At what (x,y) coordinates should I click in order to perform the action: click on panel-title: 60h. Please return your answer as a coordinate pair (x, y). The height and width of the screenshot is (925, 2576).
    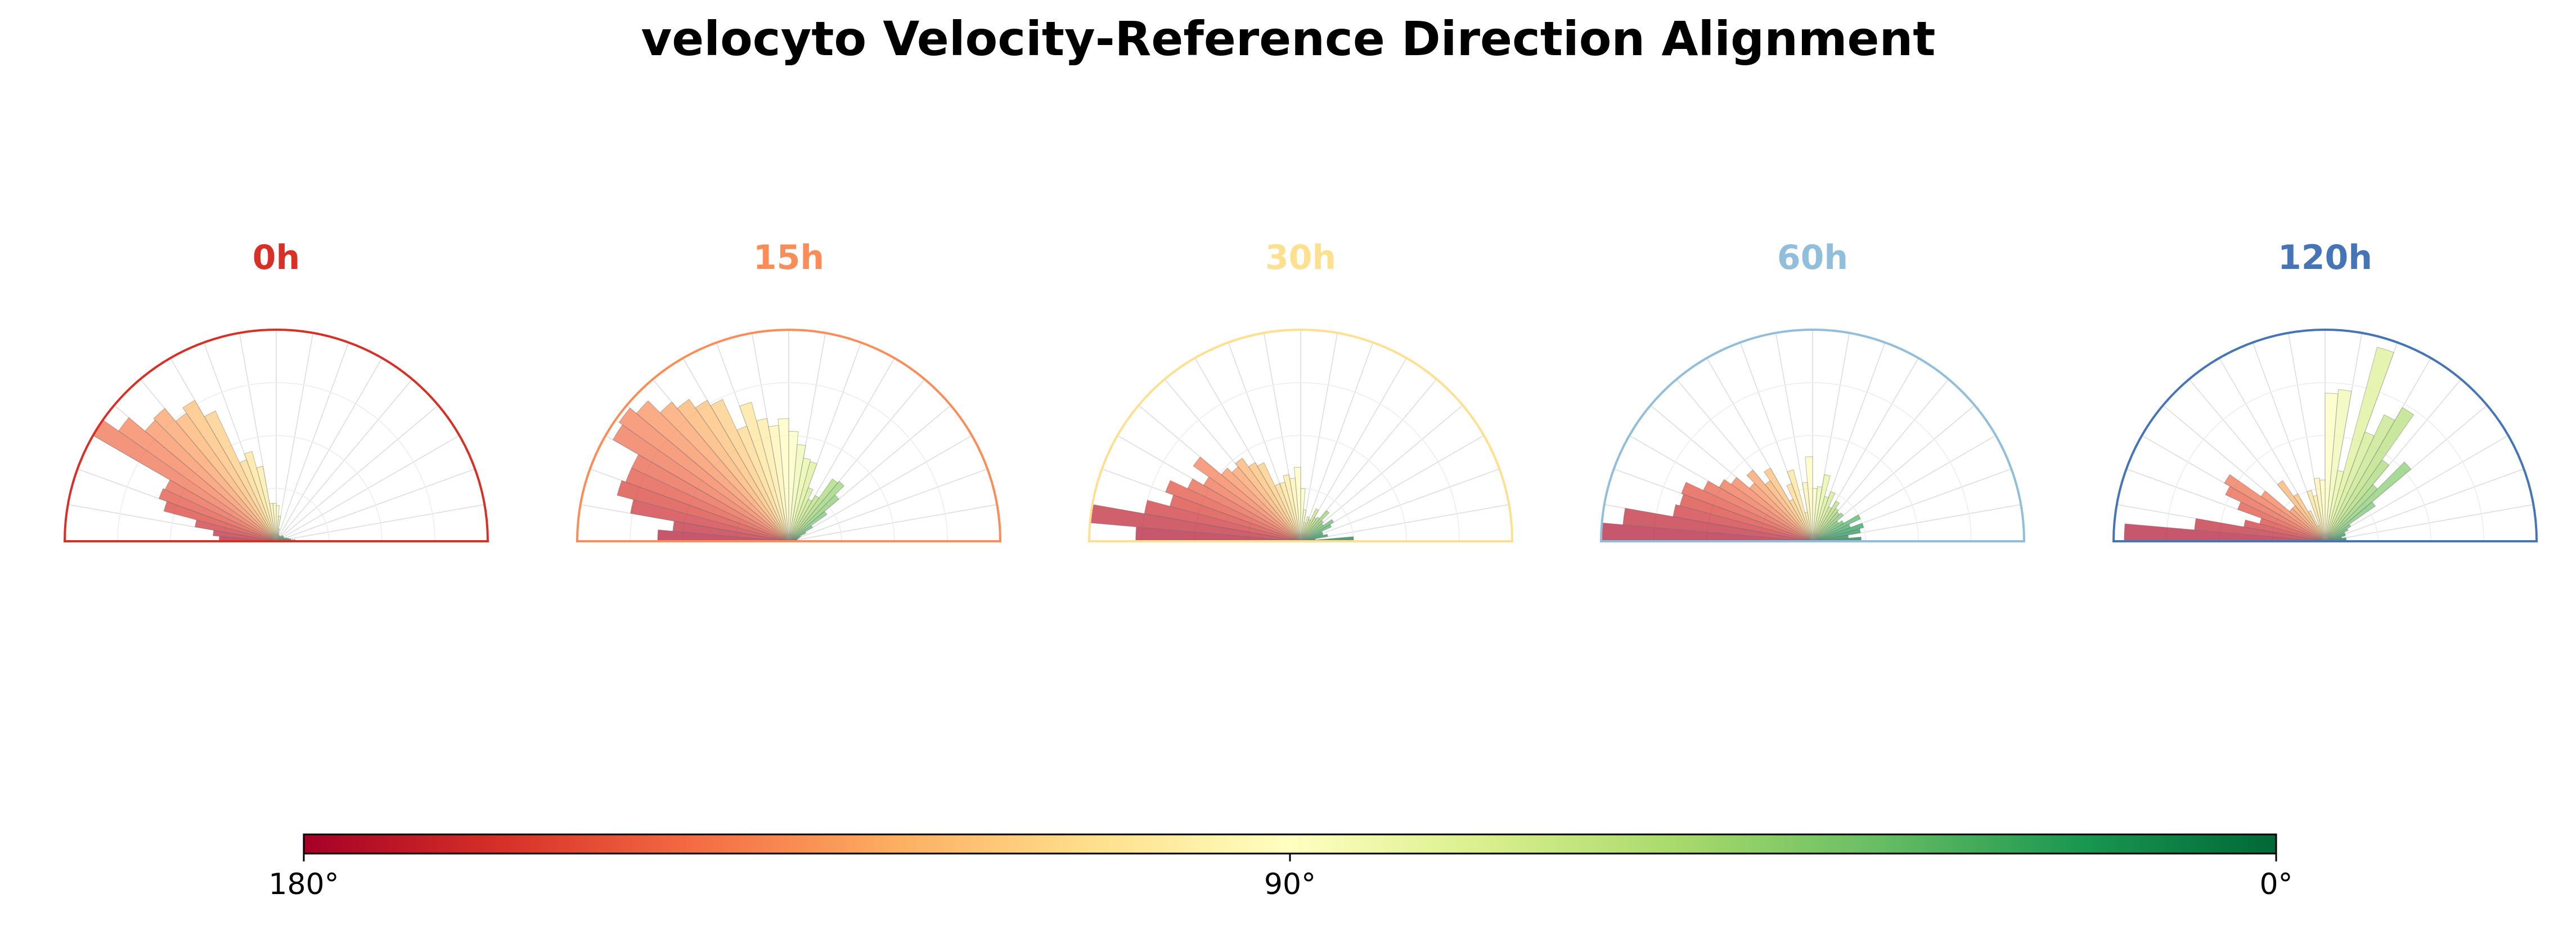
    Looking at the image, I should click on (1812, 257).